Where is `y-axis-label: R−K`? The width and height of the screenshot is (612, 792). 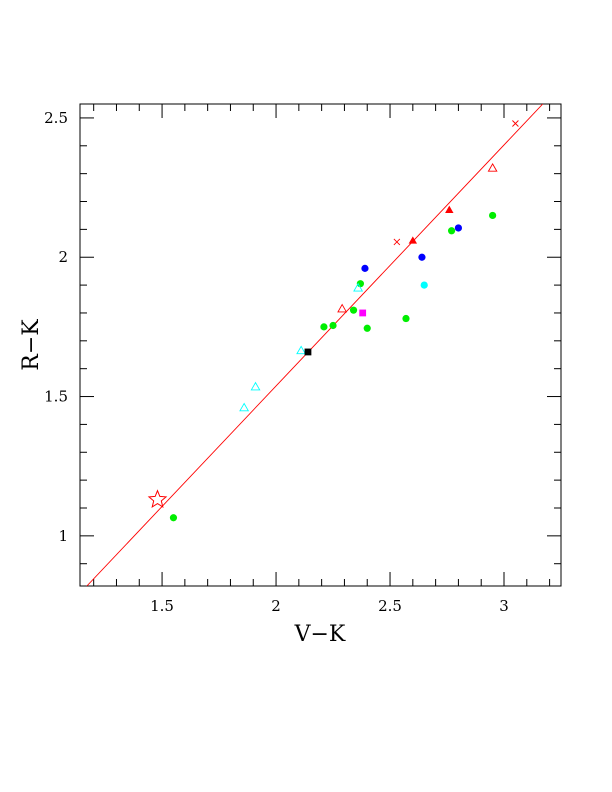 y-axis-label: R−K is located at coordinates (31, 345).